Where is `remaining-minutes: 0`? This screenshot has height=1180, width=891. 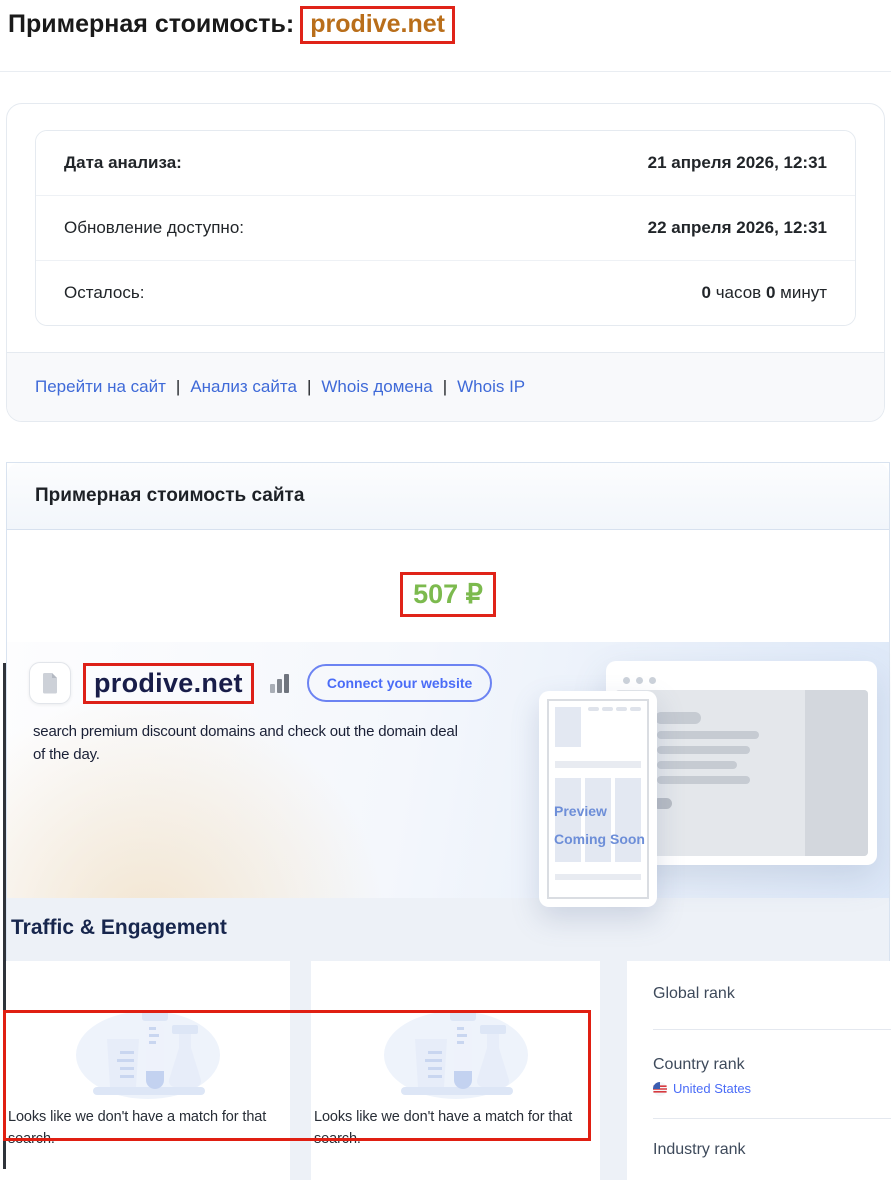 remaining-minutes: 0 is located at coordinates (770, 292).